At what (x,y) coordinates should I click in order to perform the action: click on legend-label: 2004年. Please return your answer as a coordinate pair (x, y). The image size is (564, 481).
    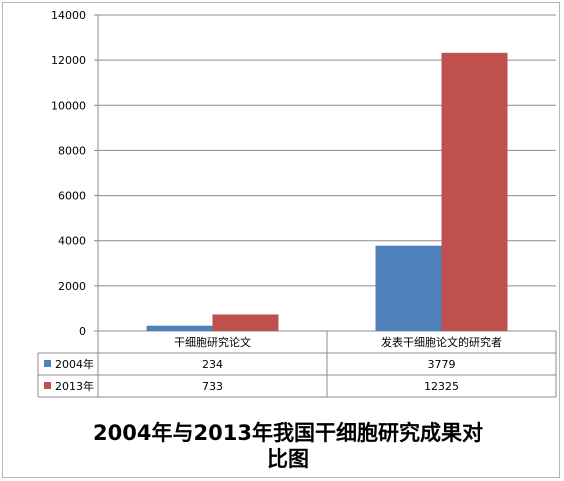
    Looking at the image, I should click on (74, 364).